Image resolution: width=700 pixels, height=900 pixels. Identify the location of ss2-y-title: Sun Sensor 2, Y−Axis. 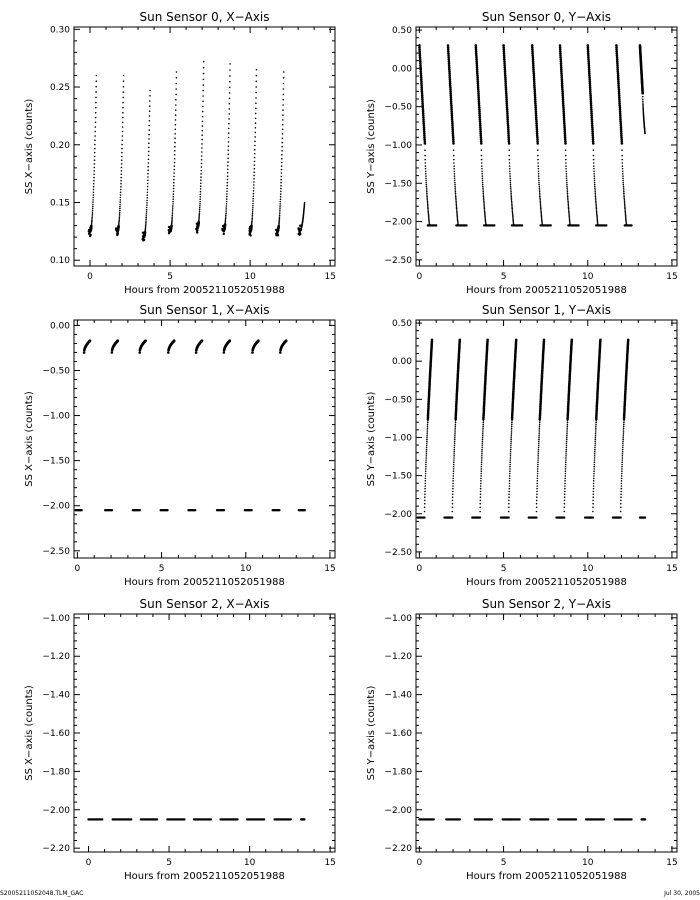
(546, 604).